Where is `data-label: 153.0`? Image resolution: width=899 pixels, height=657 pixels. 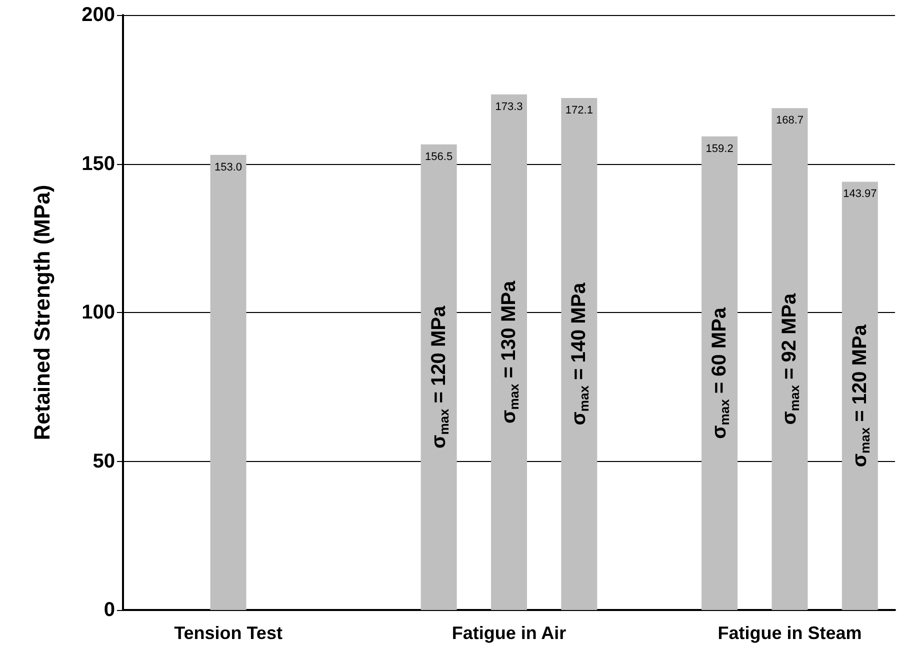
data-label: 153.0 is located at coordinates (228, 167).